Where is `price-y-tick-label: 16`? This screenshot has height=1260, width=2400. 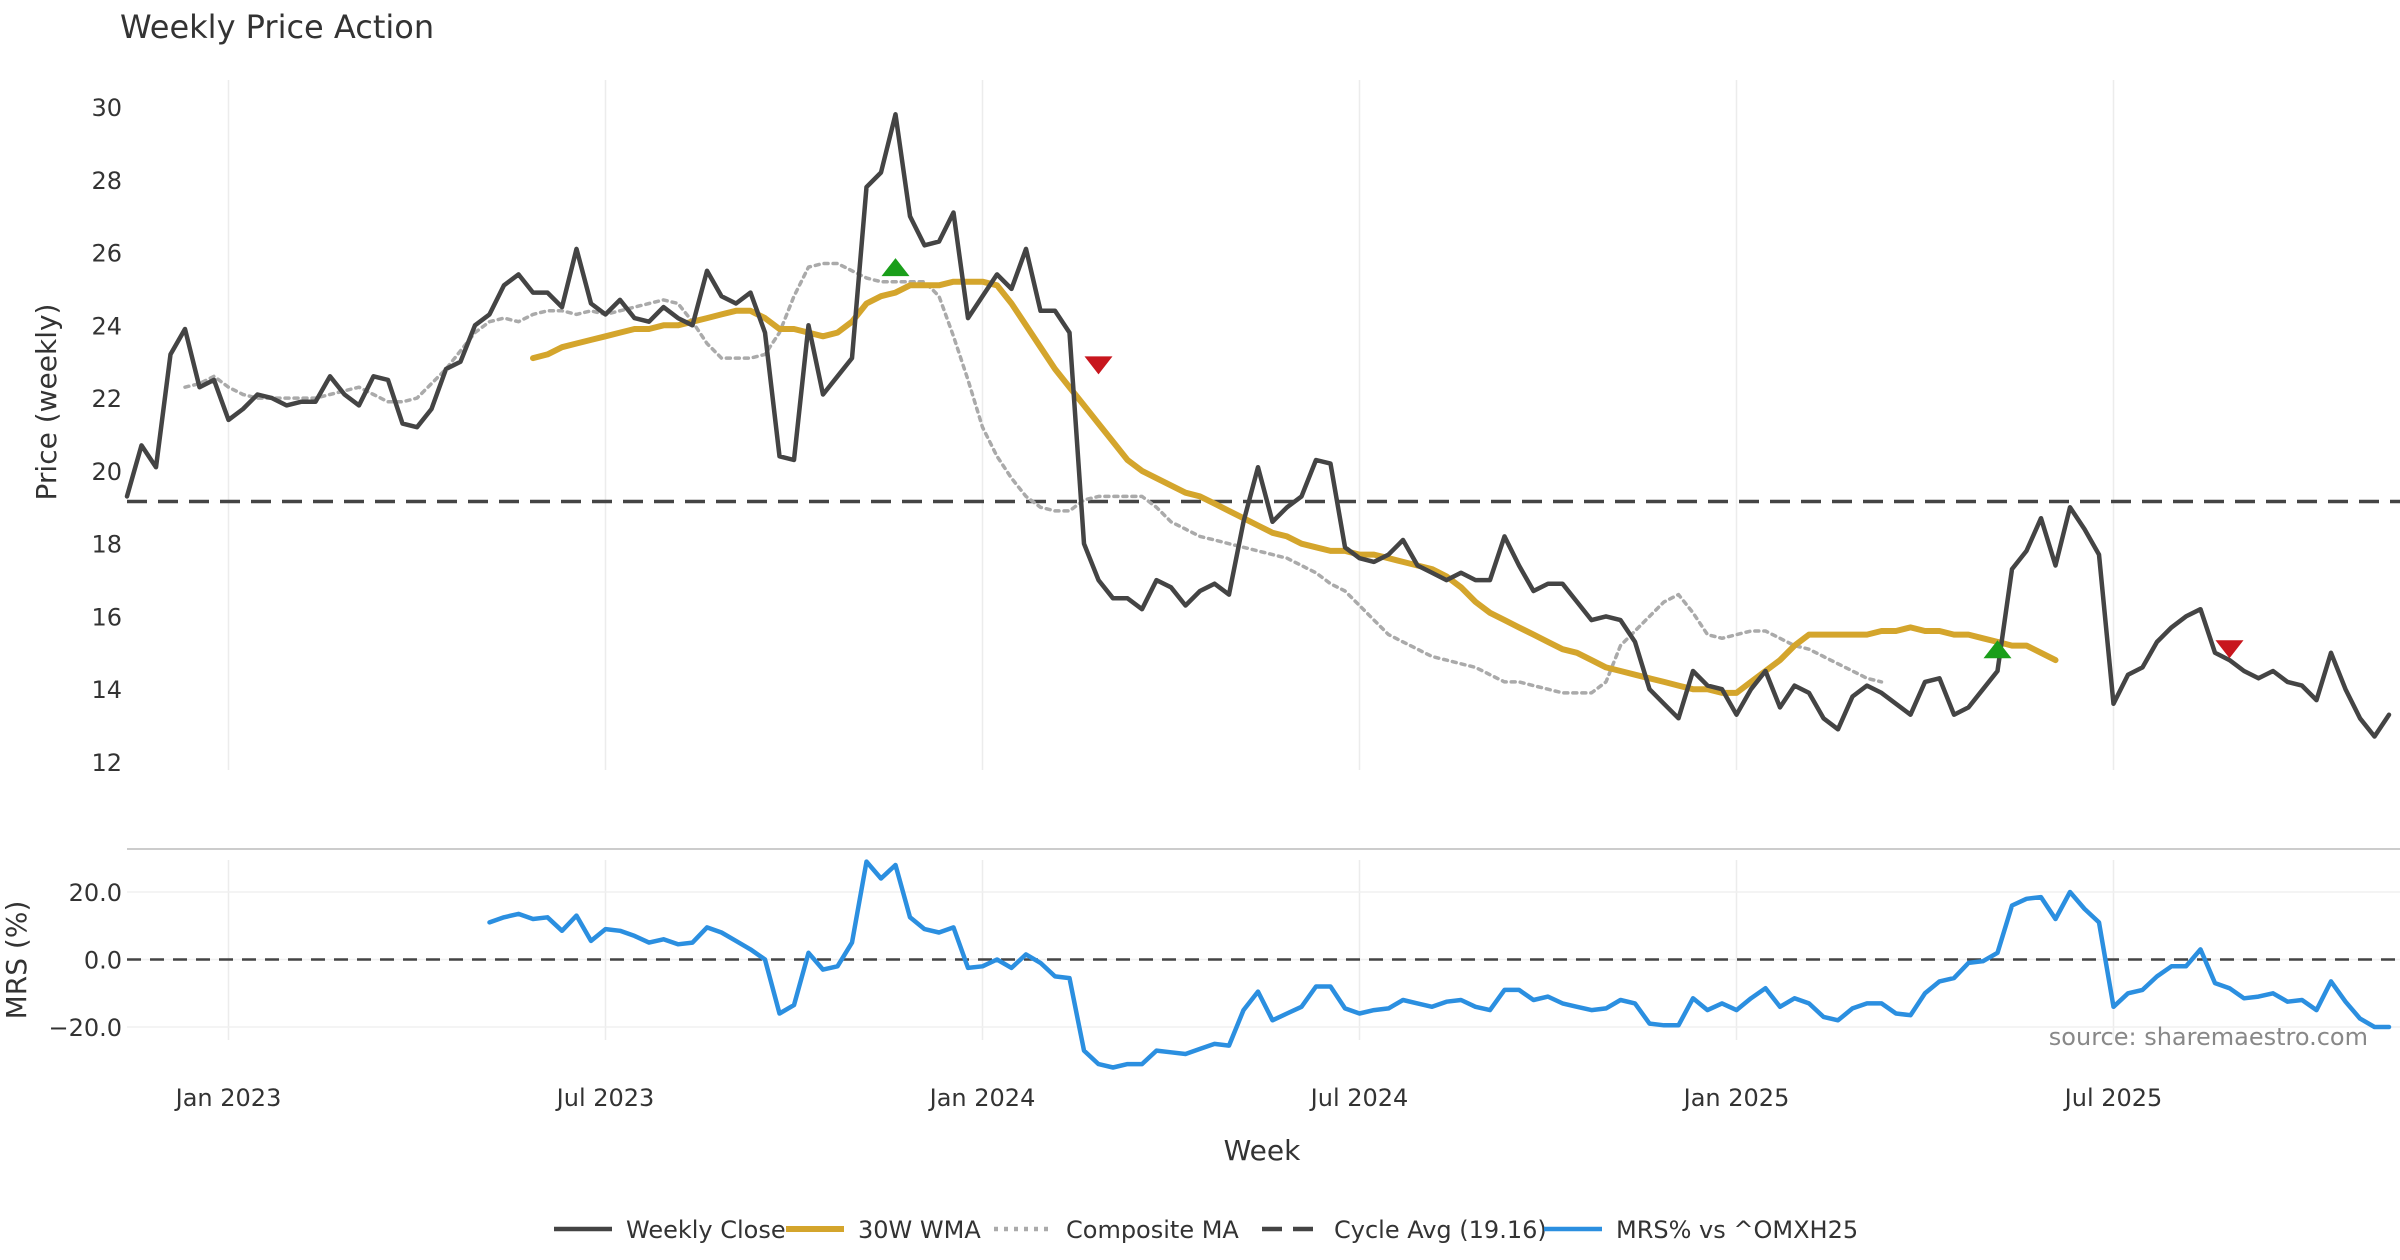
price-y-tick-label: 16 is located at coordinates (106, 617).